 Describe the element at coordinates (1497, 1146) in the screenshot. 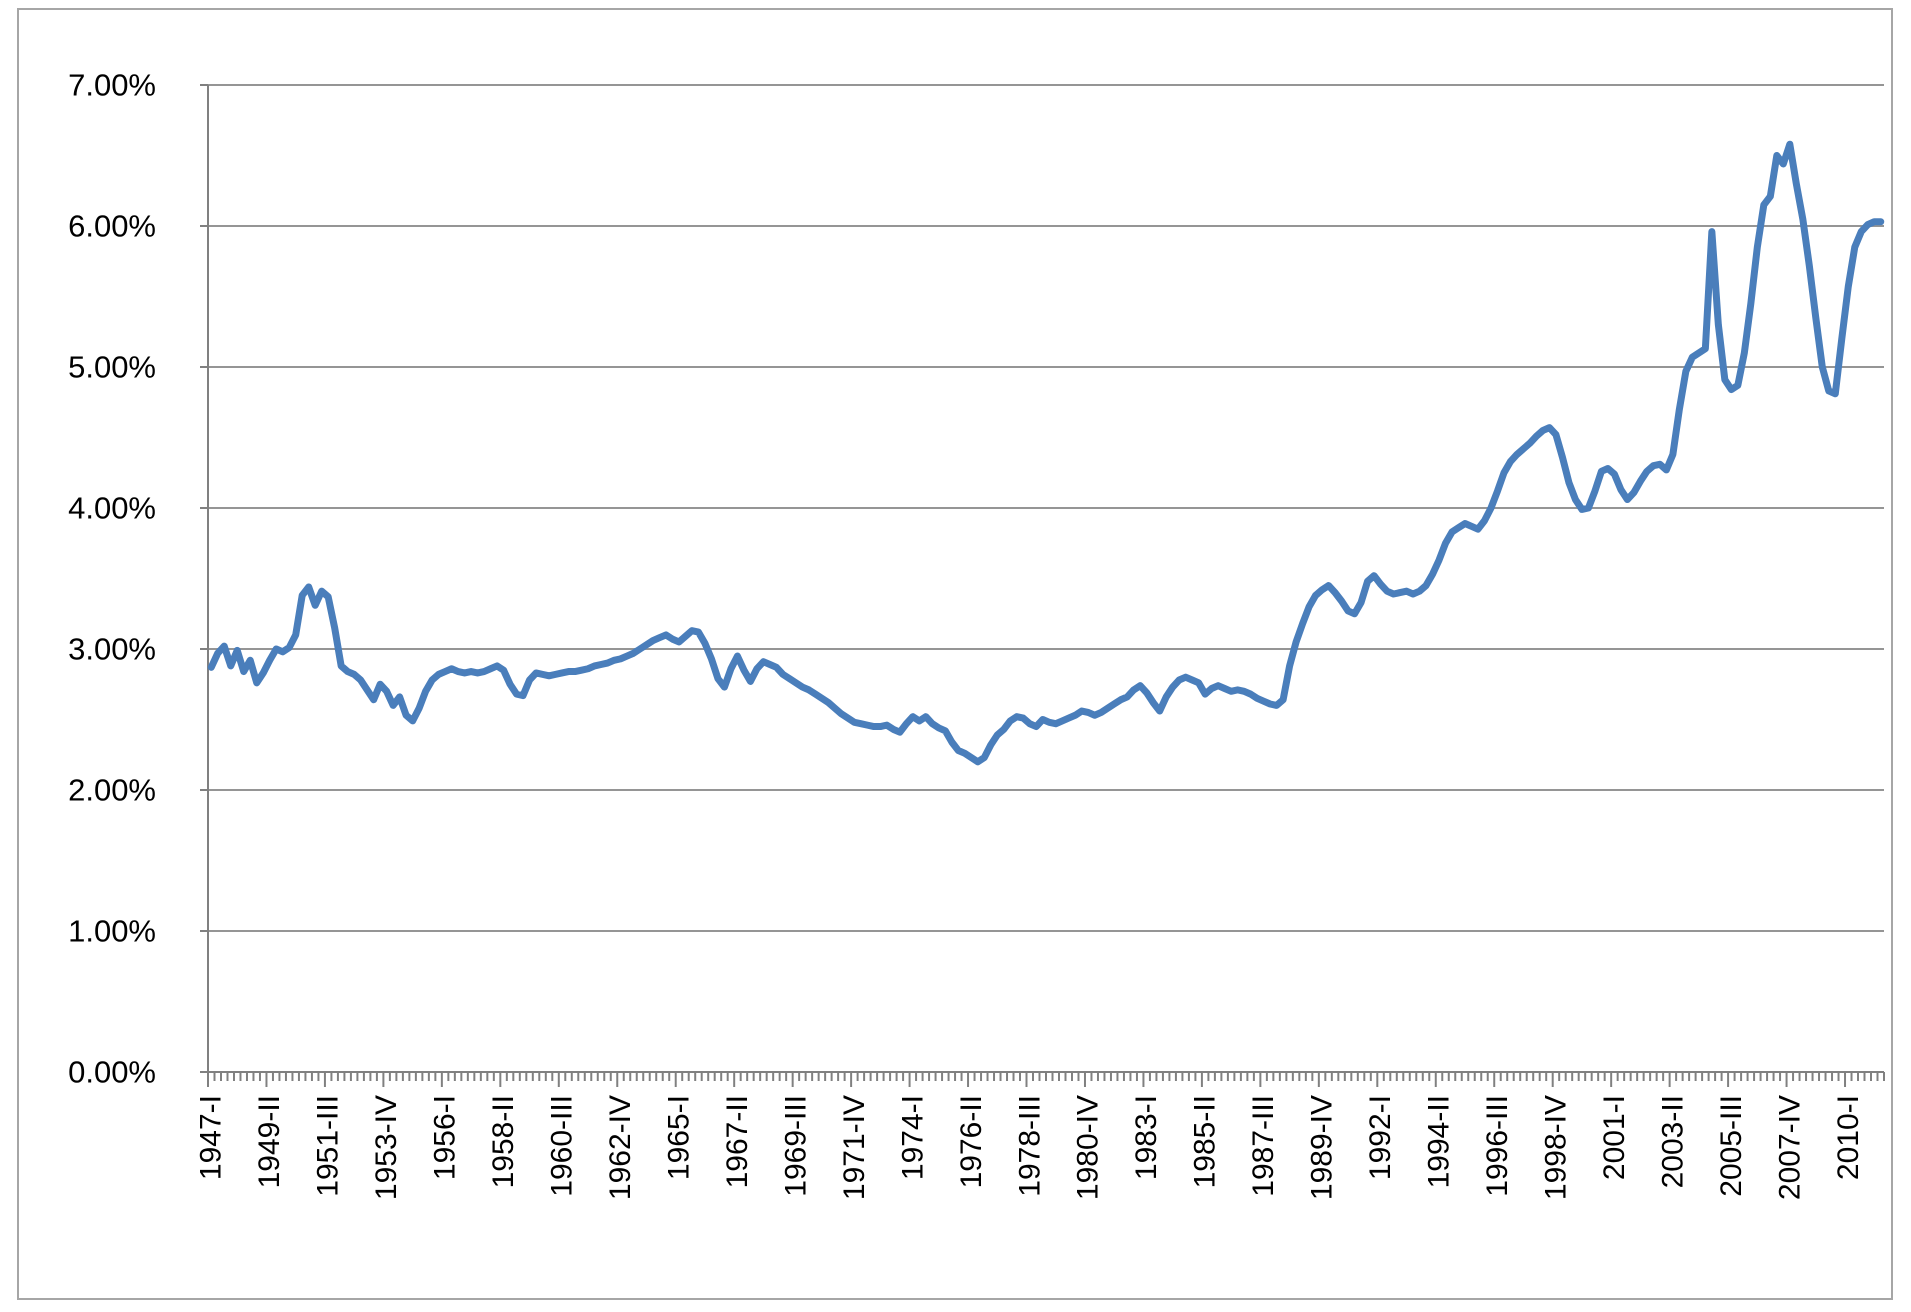

I see `x-axis-tick-label: 1996-III` at that location.